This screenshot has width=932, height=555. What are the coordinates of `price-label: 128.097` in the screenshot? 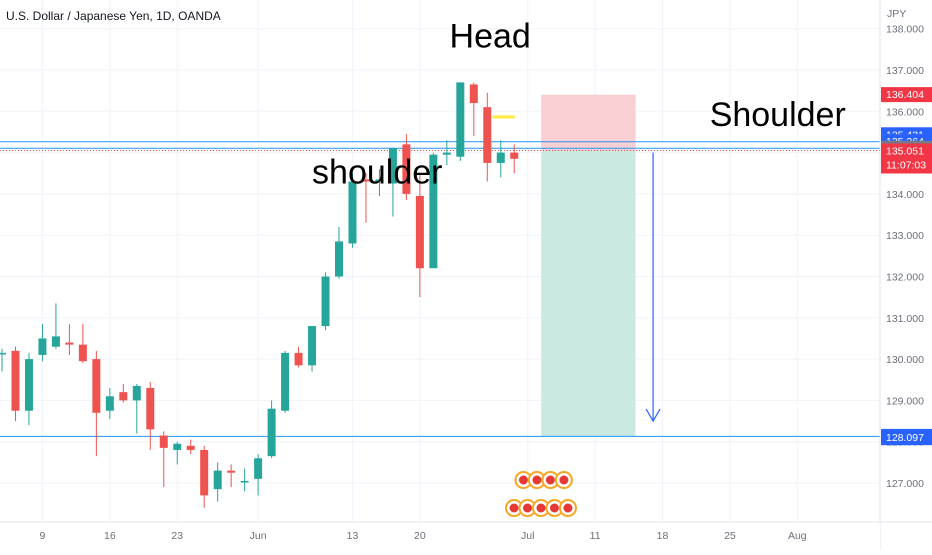 It's located at (905, 438).